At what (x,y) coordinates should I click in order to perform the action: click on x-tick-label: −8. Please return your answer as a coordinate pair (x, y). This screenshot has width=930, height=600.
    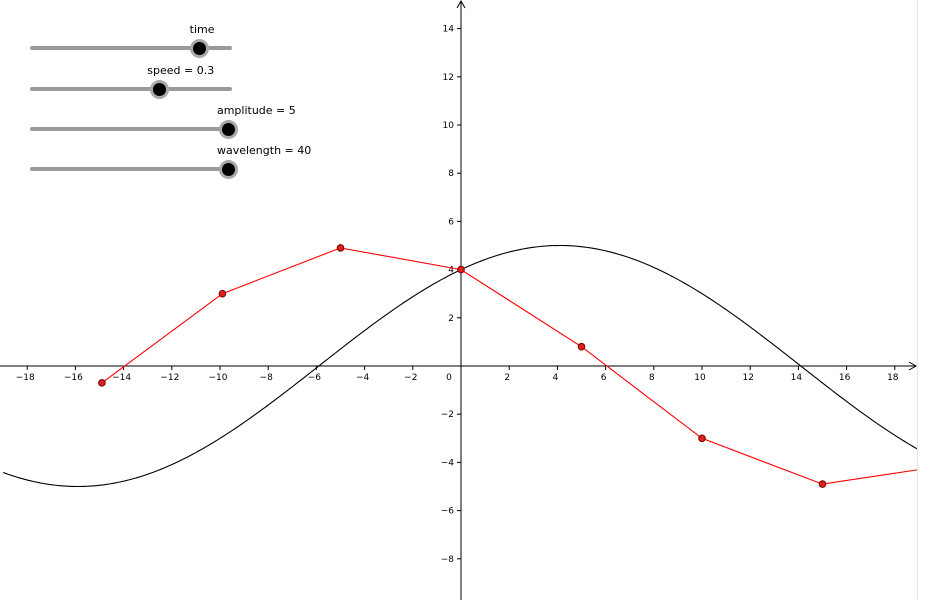
    Looking at the image, I should click on (267, 378).